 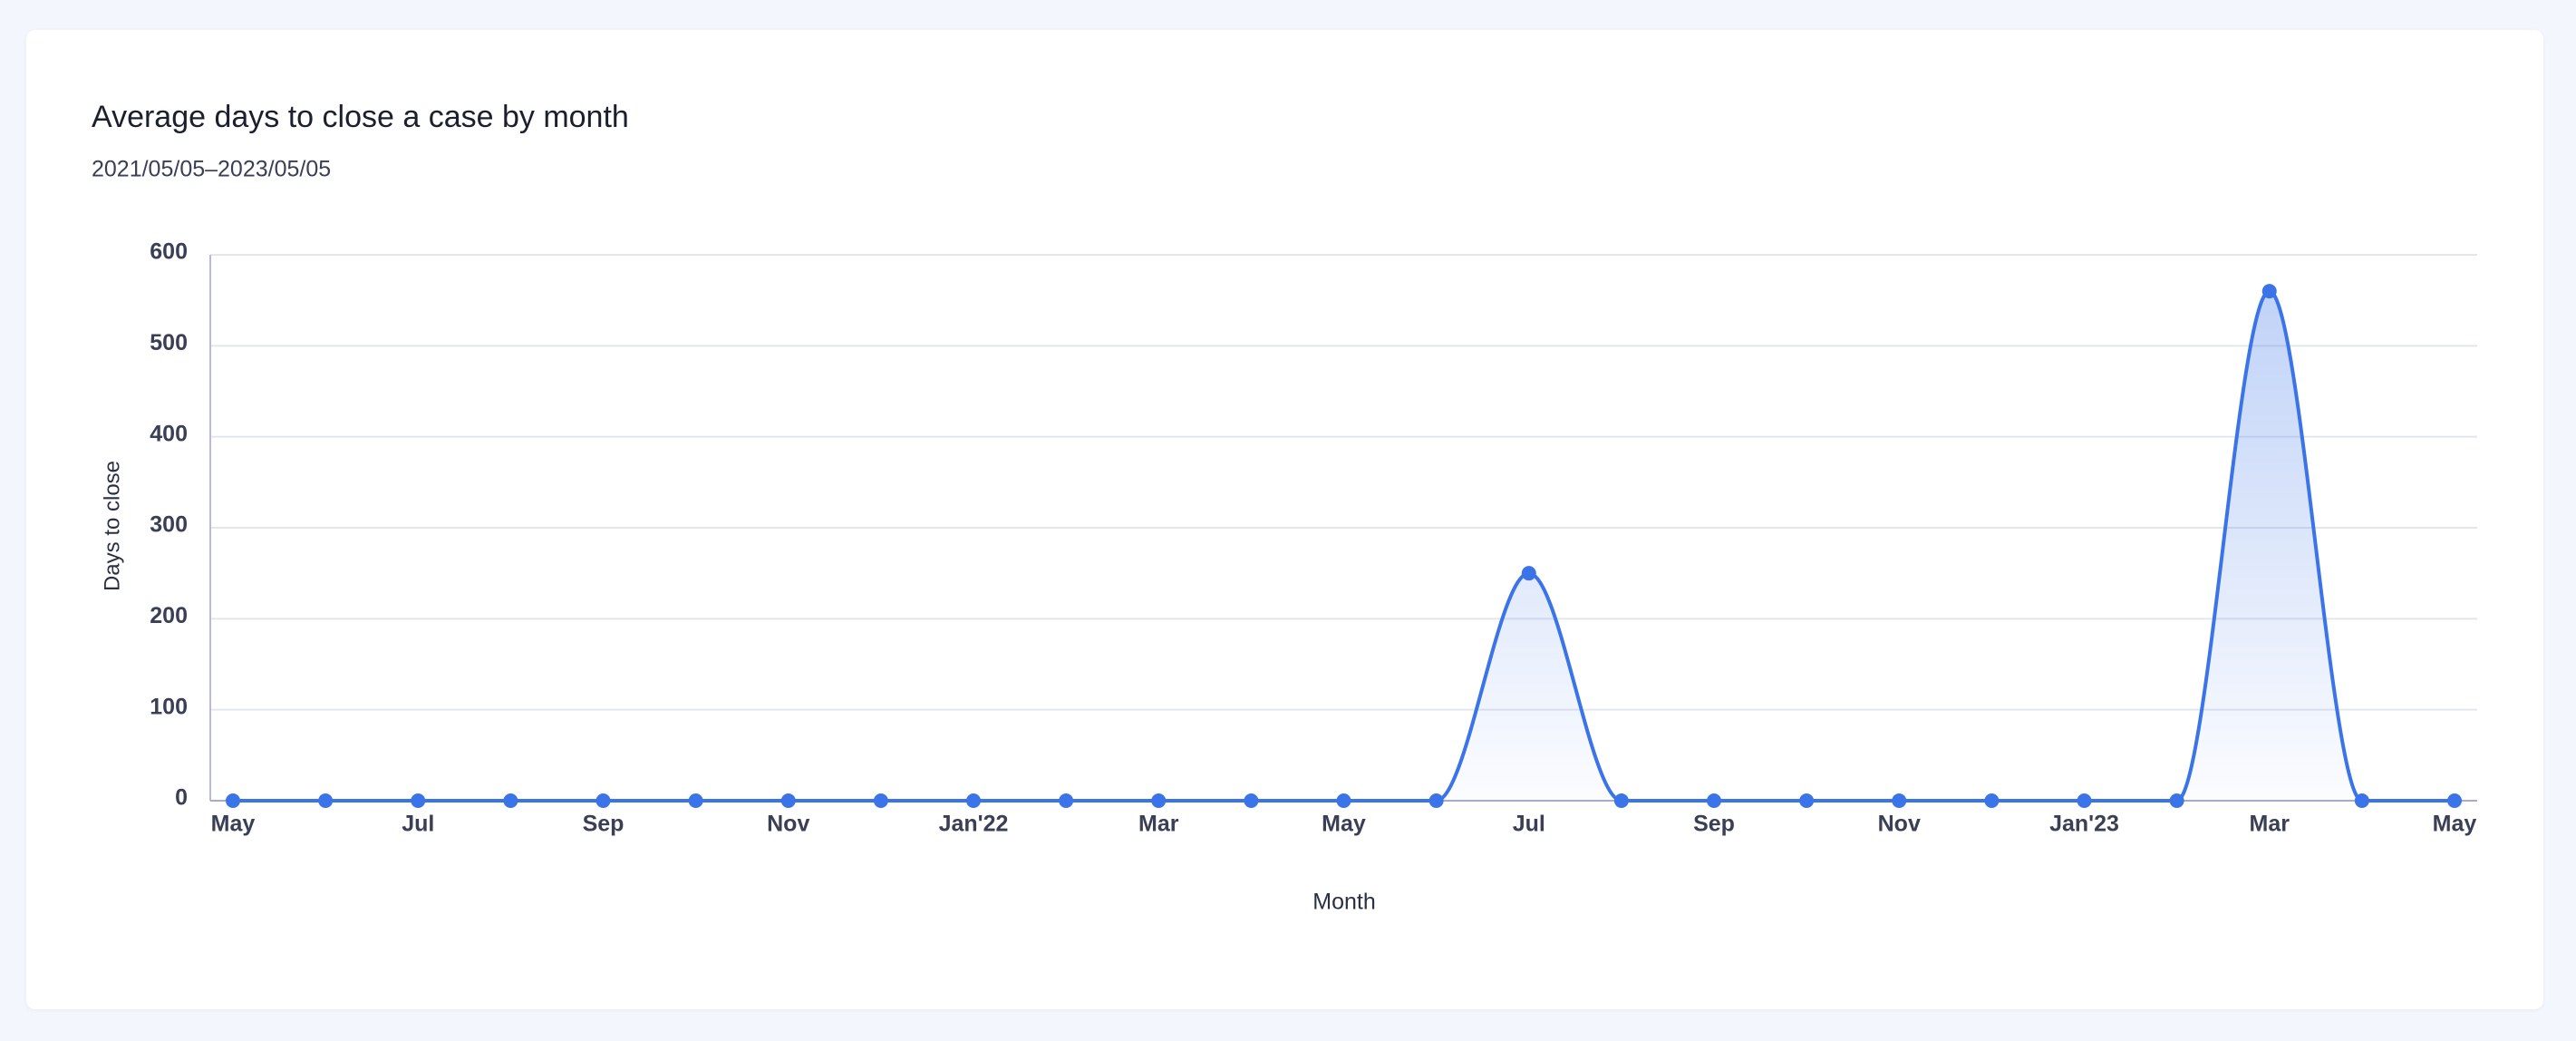 What do you see at coordinates (112, 526) in the screenshot?
I see `y-axis-title: Days to close` at bounding box center [112, 526].